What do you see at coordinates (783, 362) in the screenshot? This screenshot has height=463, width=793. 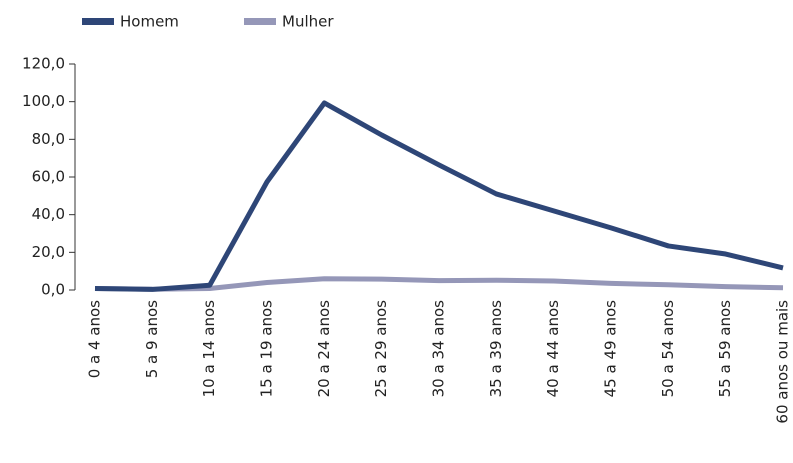 I see `x-tick-label: 60 anos ou mais` at bounding box center [783, 362].